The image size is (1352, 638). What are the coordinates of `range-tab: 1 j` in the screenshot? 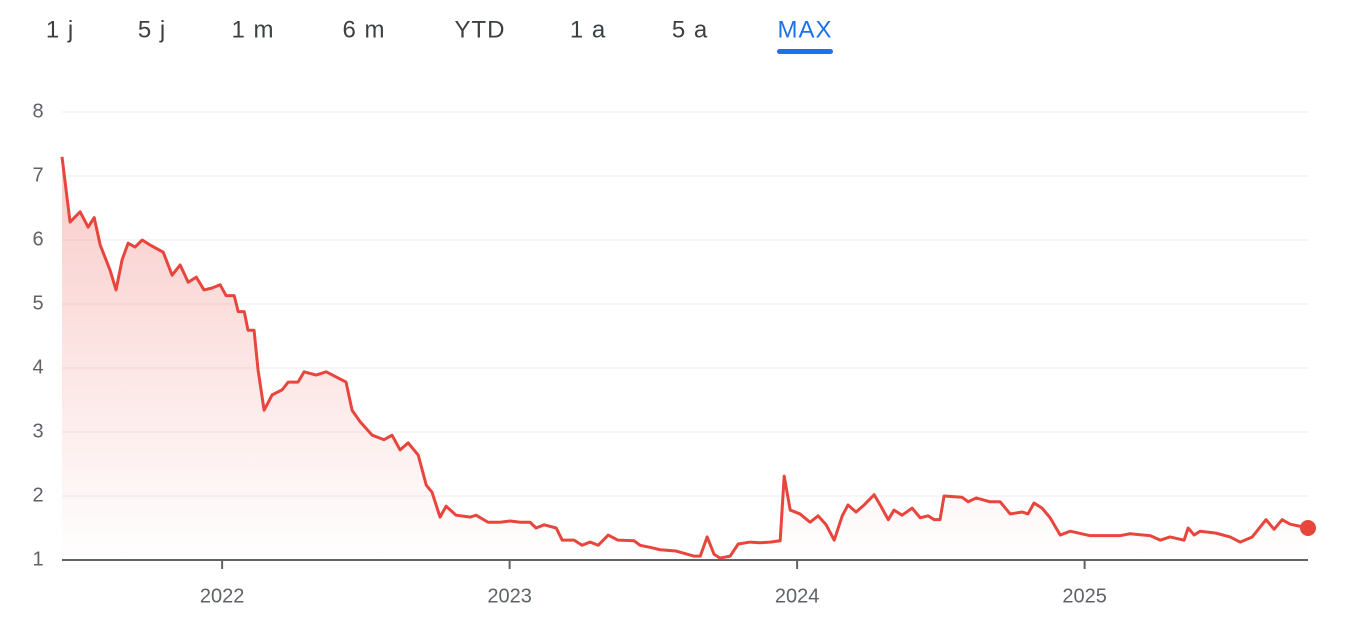 It's located at (60, 29).